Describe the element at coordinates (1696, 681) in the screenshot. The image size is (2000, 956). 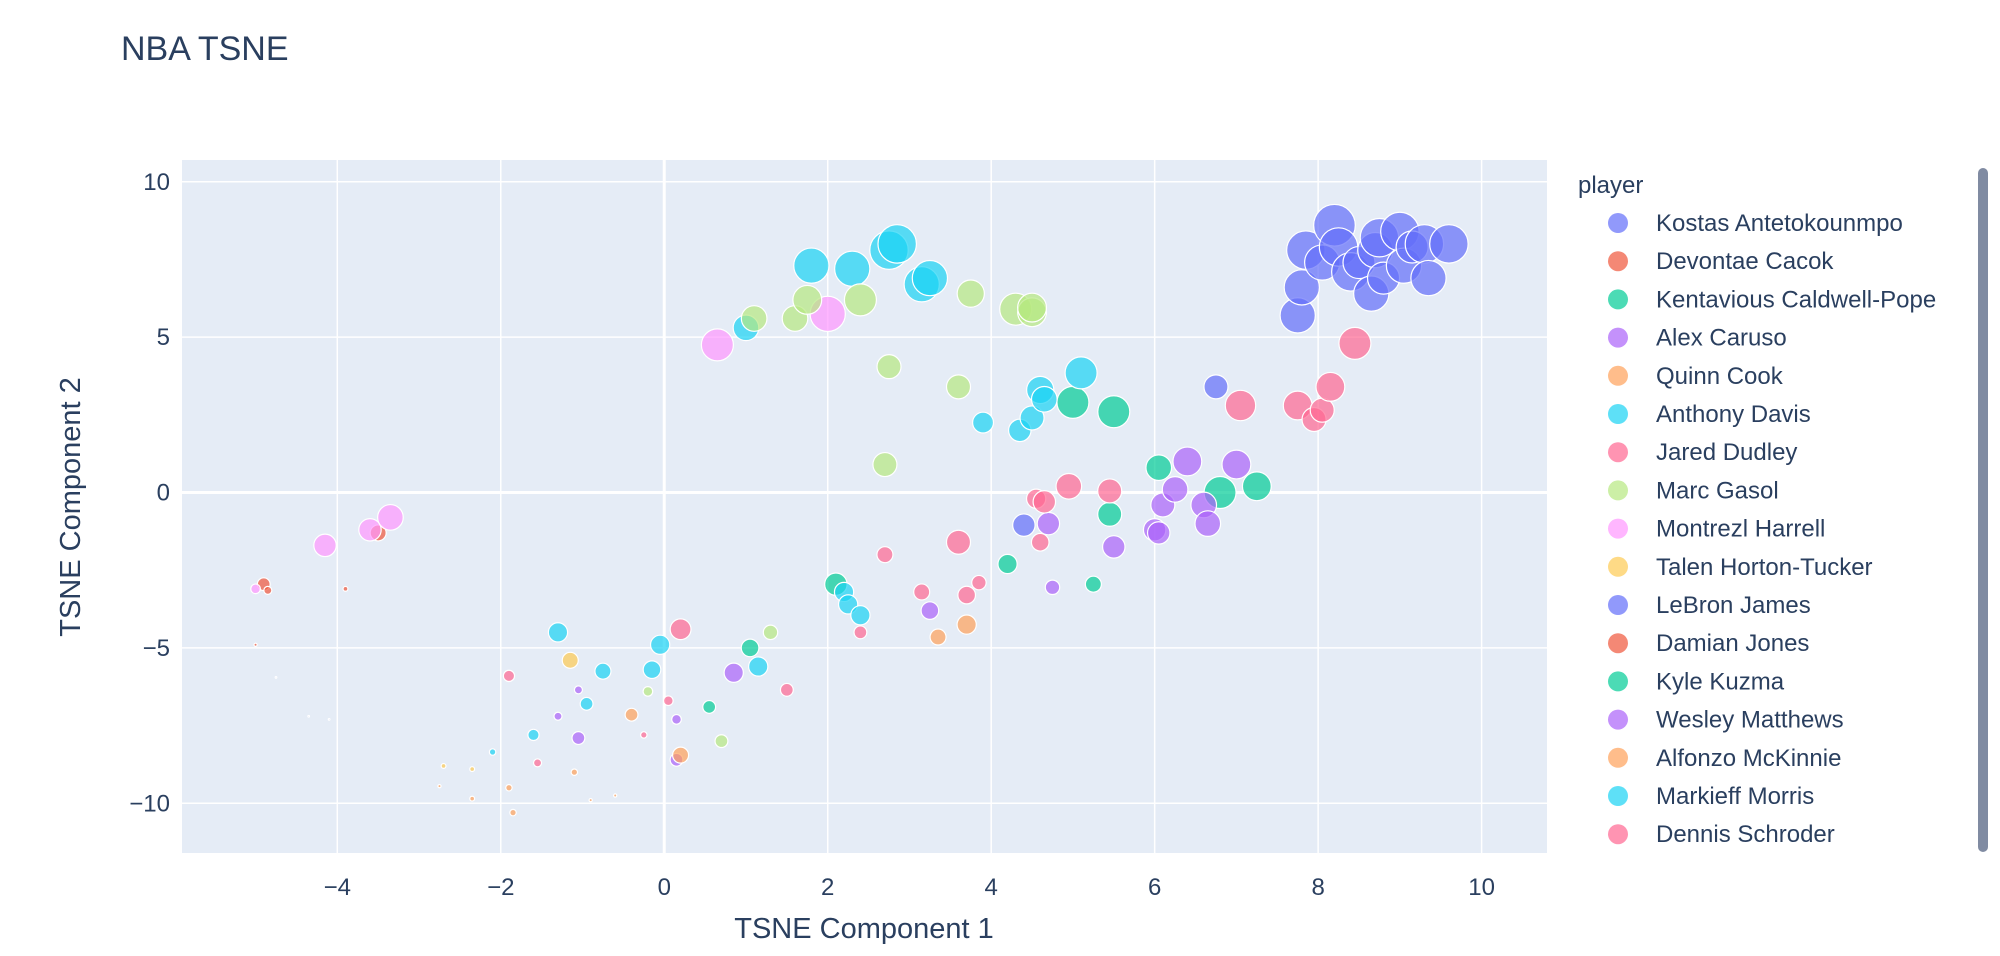
I see `legend-item: Kyle Kuzma` at that location.